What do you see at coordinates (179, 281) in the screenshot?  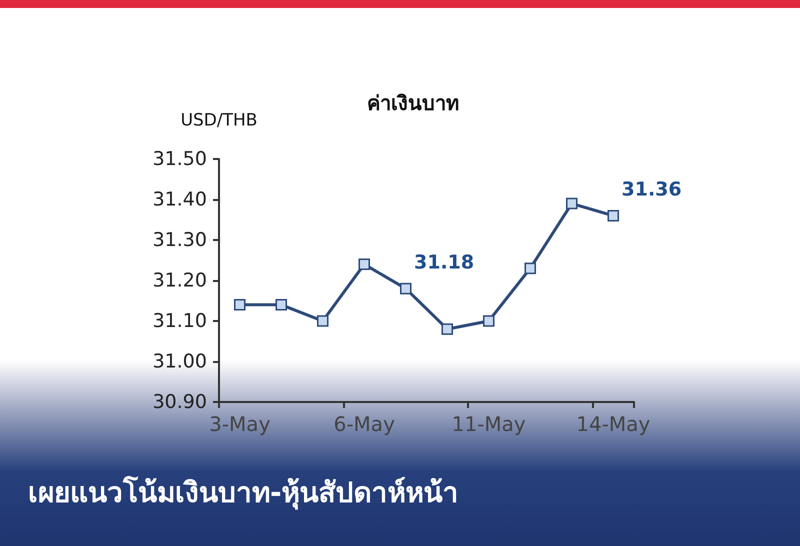 I see `y-tick-label: 31.20` at bounding box center [179, 281].